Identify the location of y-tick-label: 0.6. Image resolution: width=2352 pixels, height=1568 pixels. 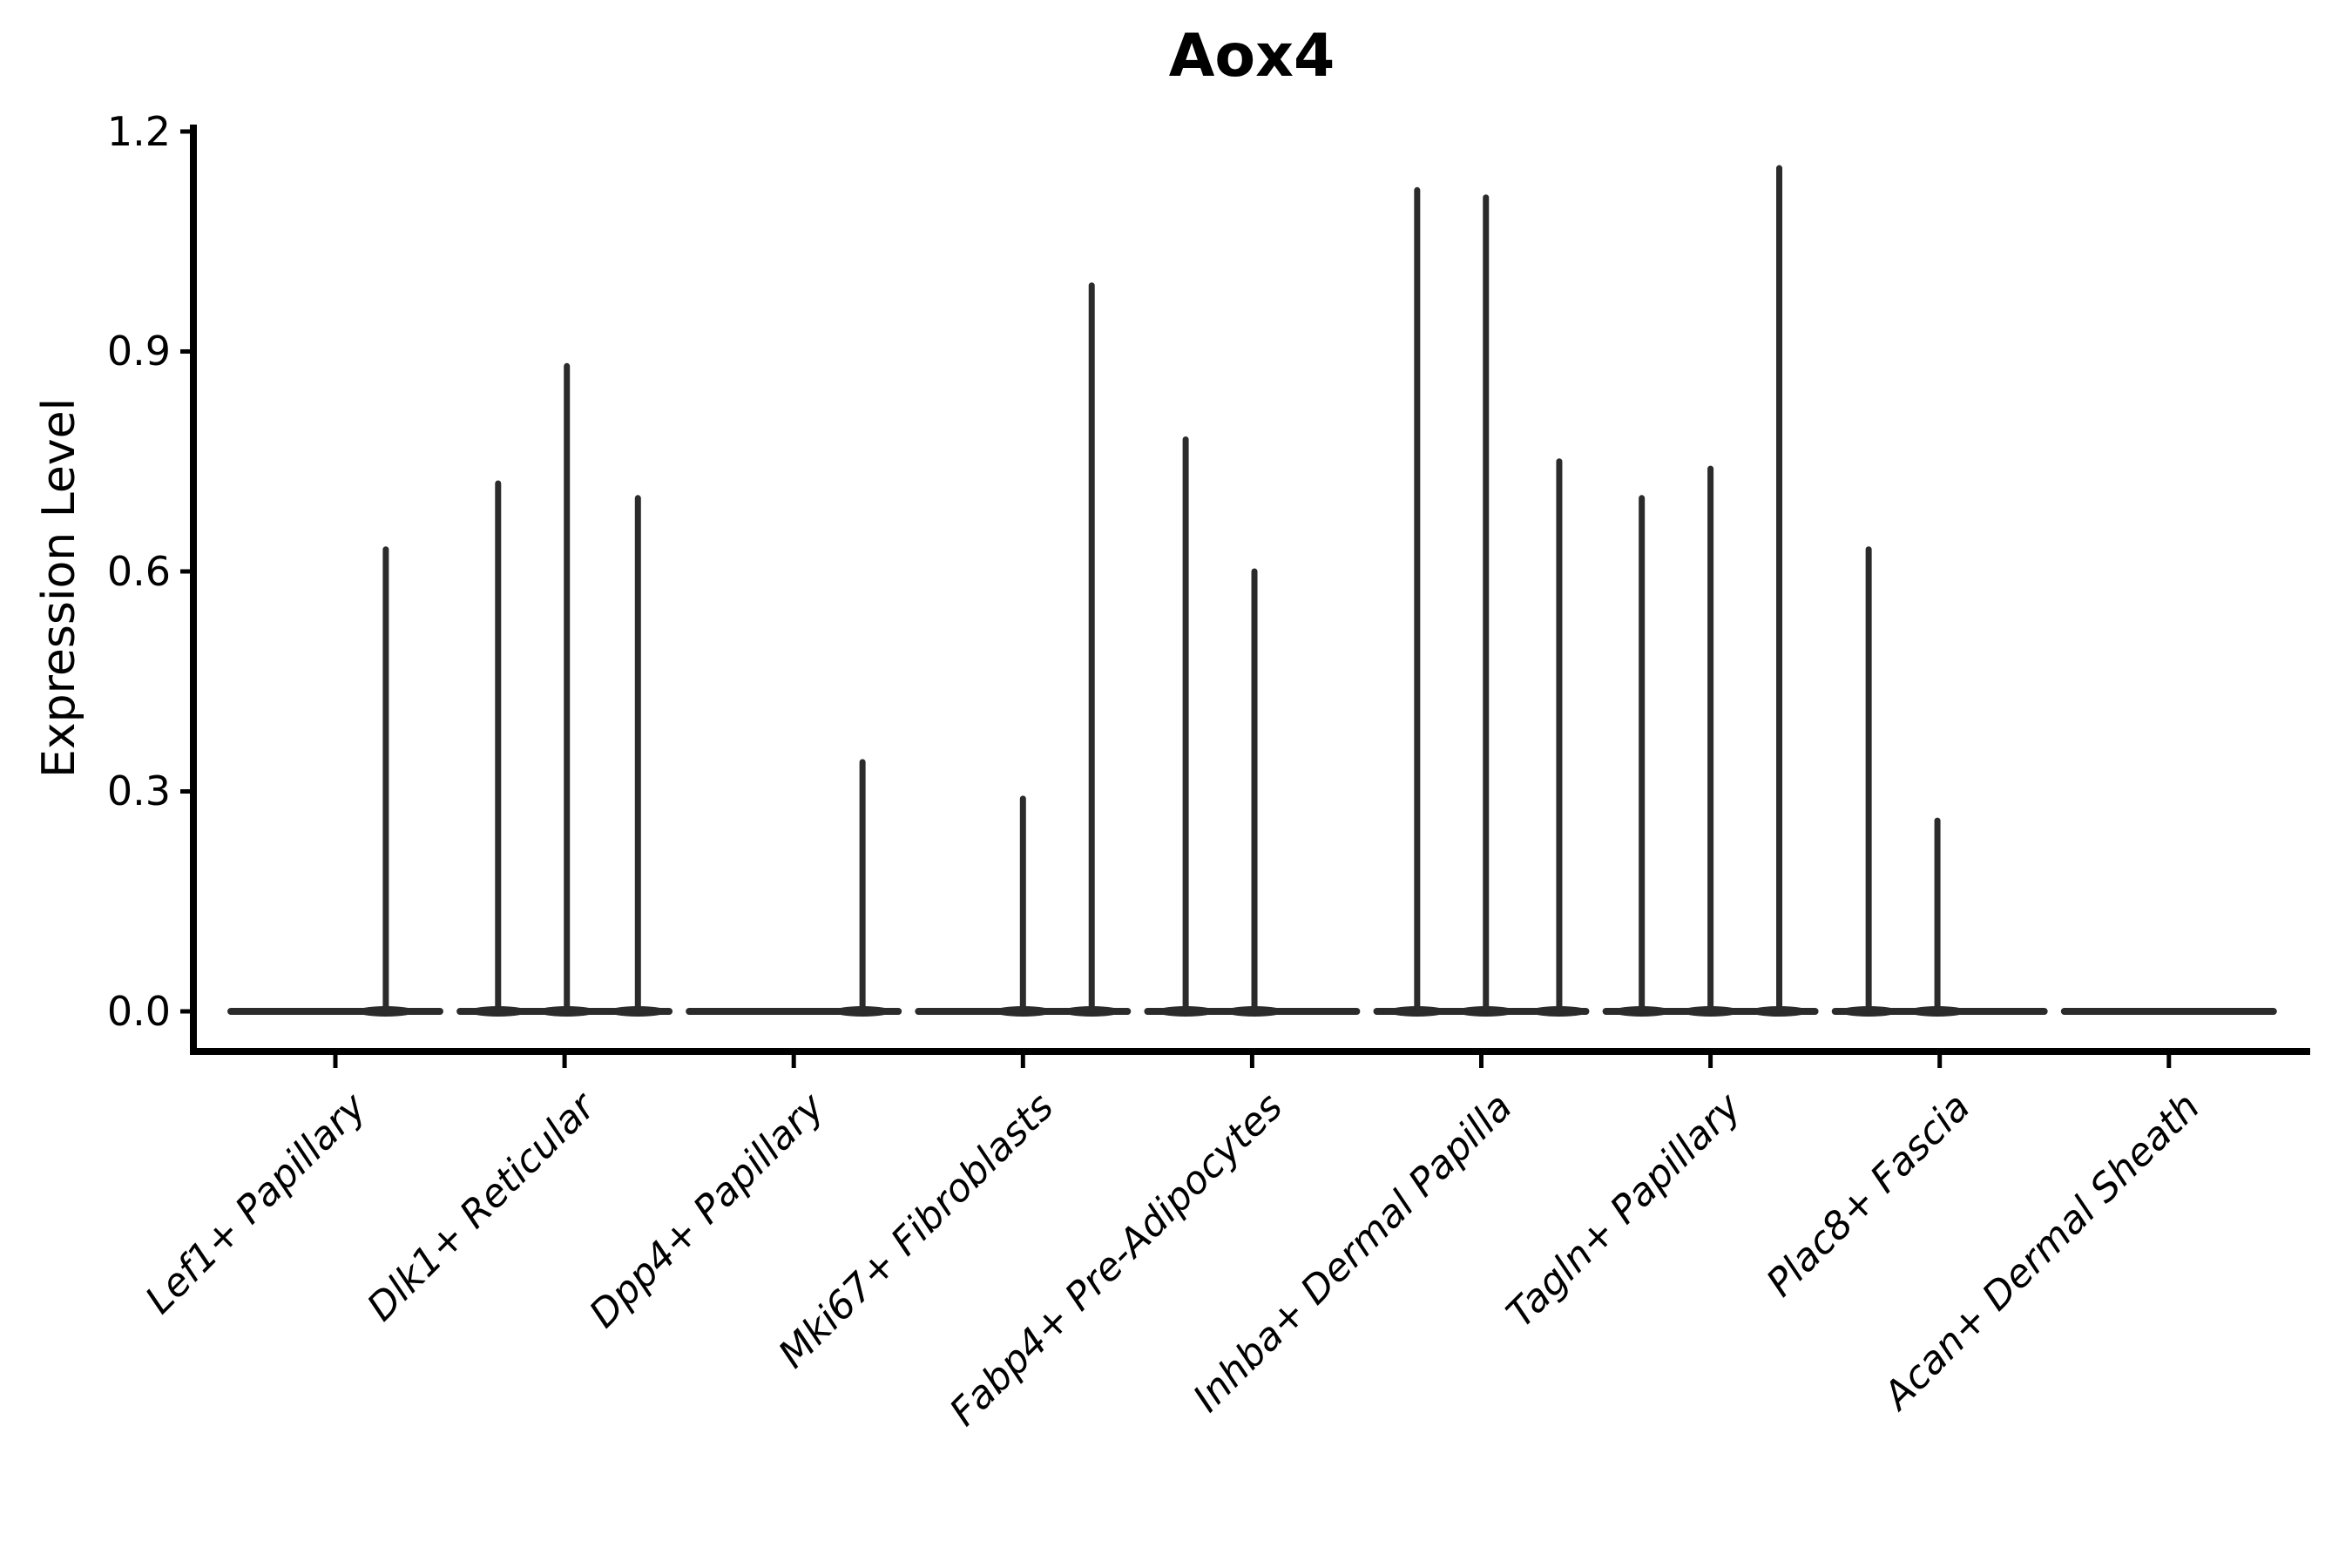
(138, 571).